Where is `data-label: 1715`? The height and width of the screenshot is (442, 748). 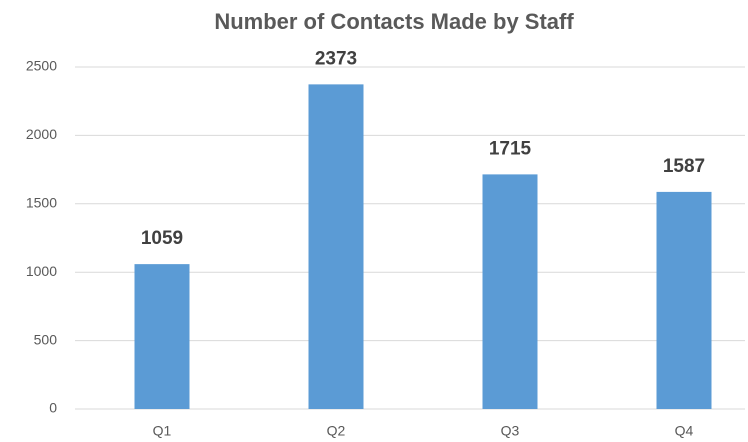
data-label: 1715 is located at coordinates (510, 148).